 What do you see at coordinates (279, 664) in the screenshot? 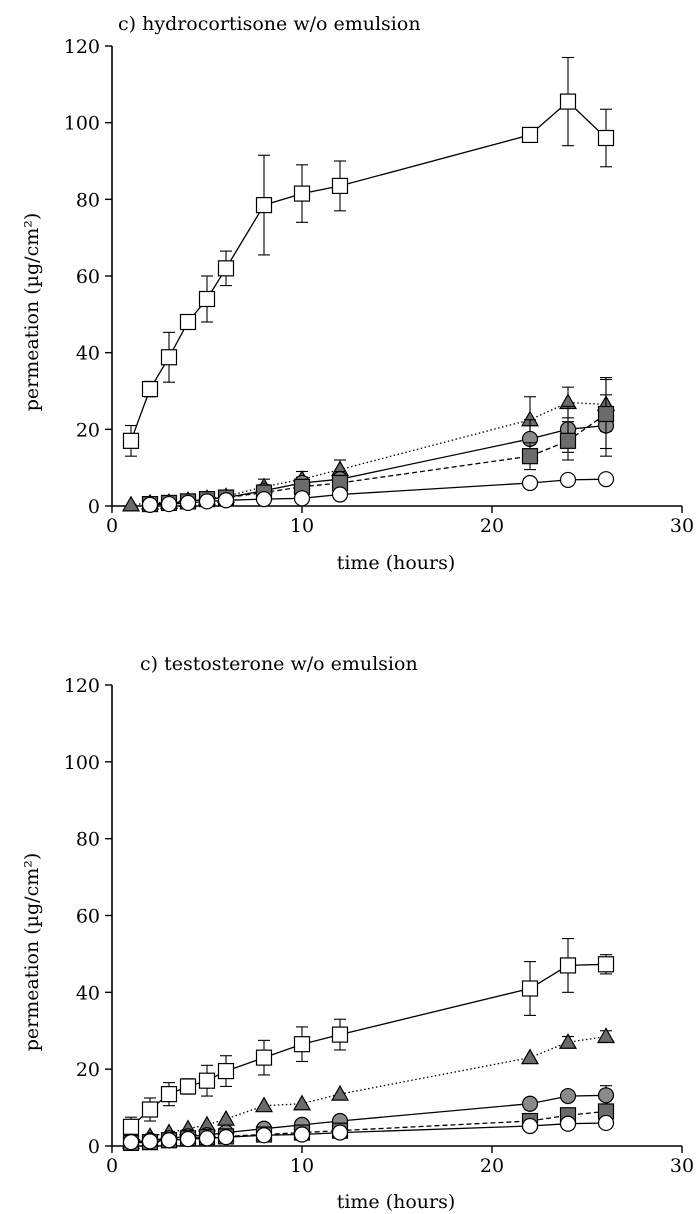
I see `panel-title: c) testosterone w/o emulsion` at bounding box center [279, 664].